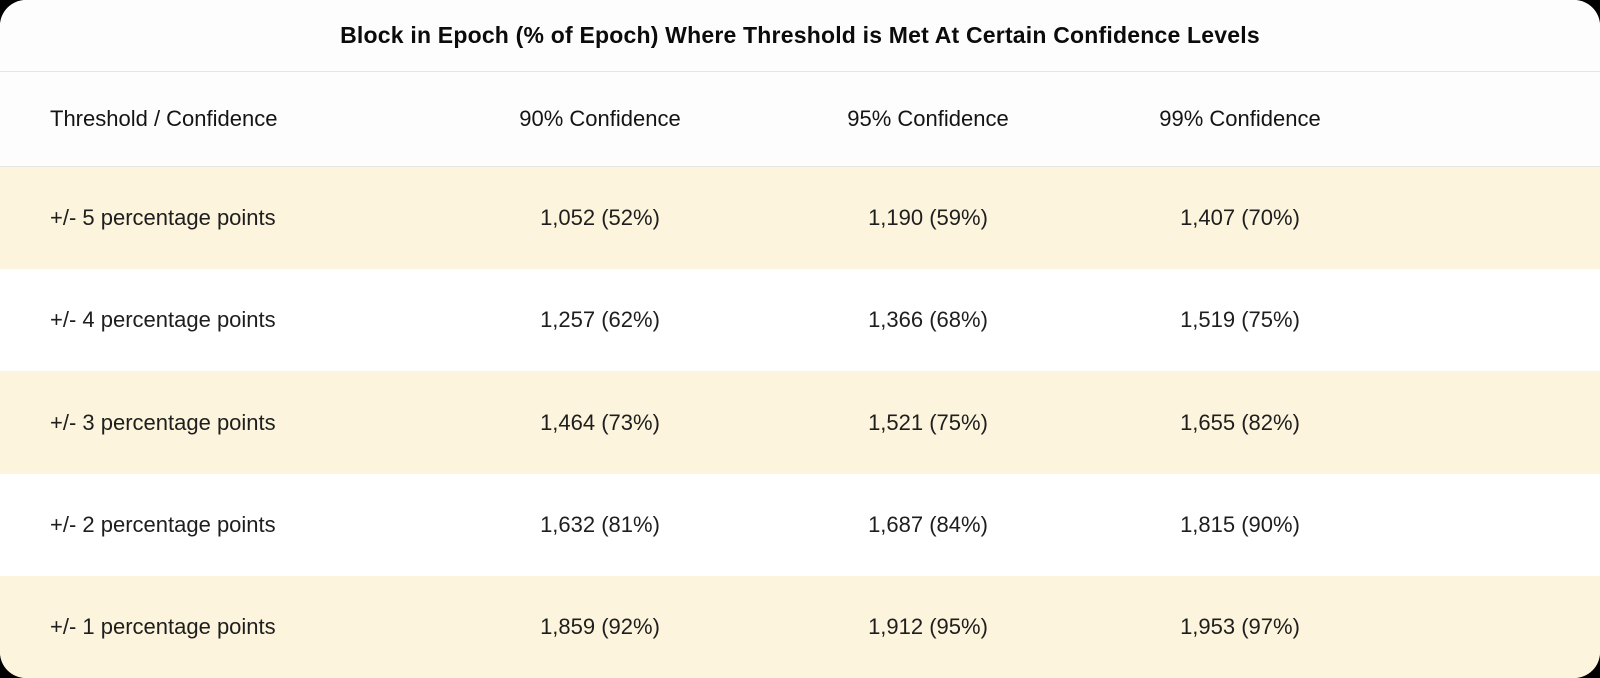 This screenshot has width=1600, height=678. I want to click on cell-99-confidence: 1,953 (97%), so click(1240, 626).